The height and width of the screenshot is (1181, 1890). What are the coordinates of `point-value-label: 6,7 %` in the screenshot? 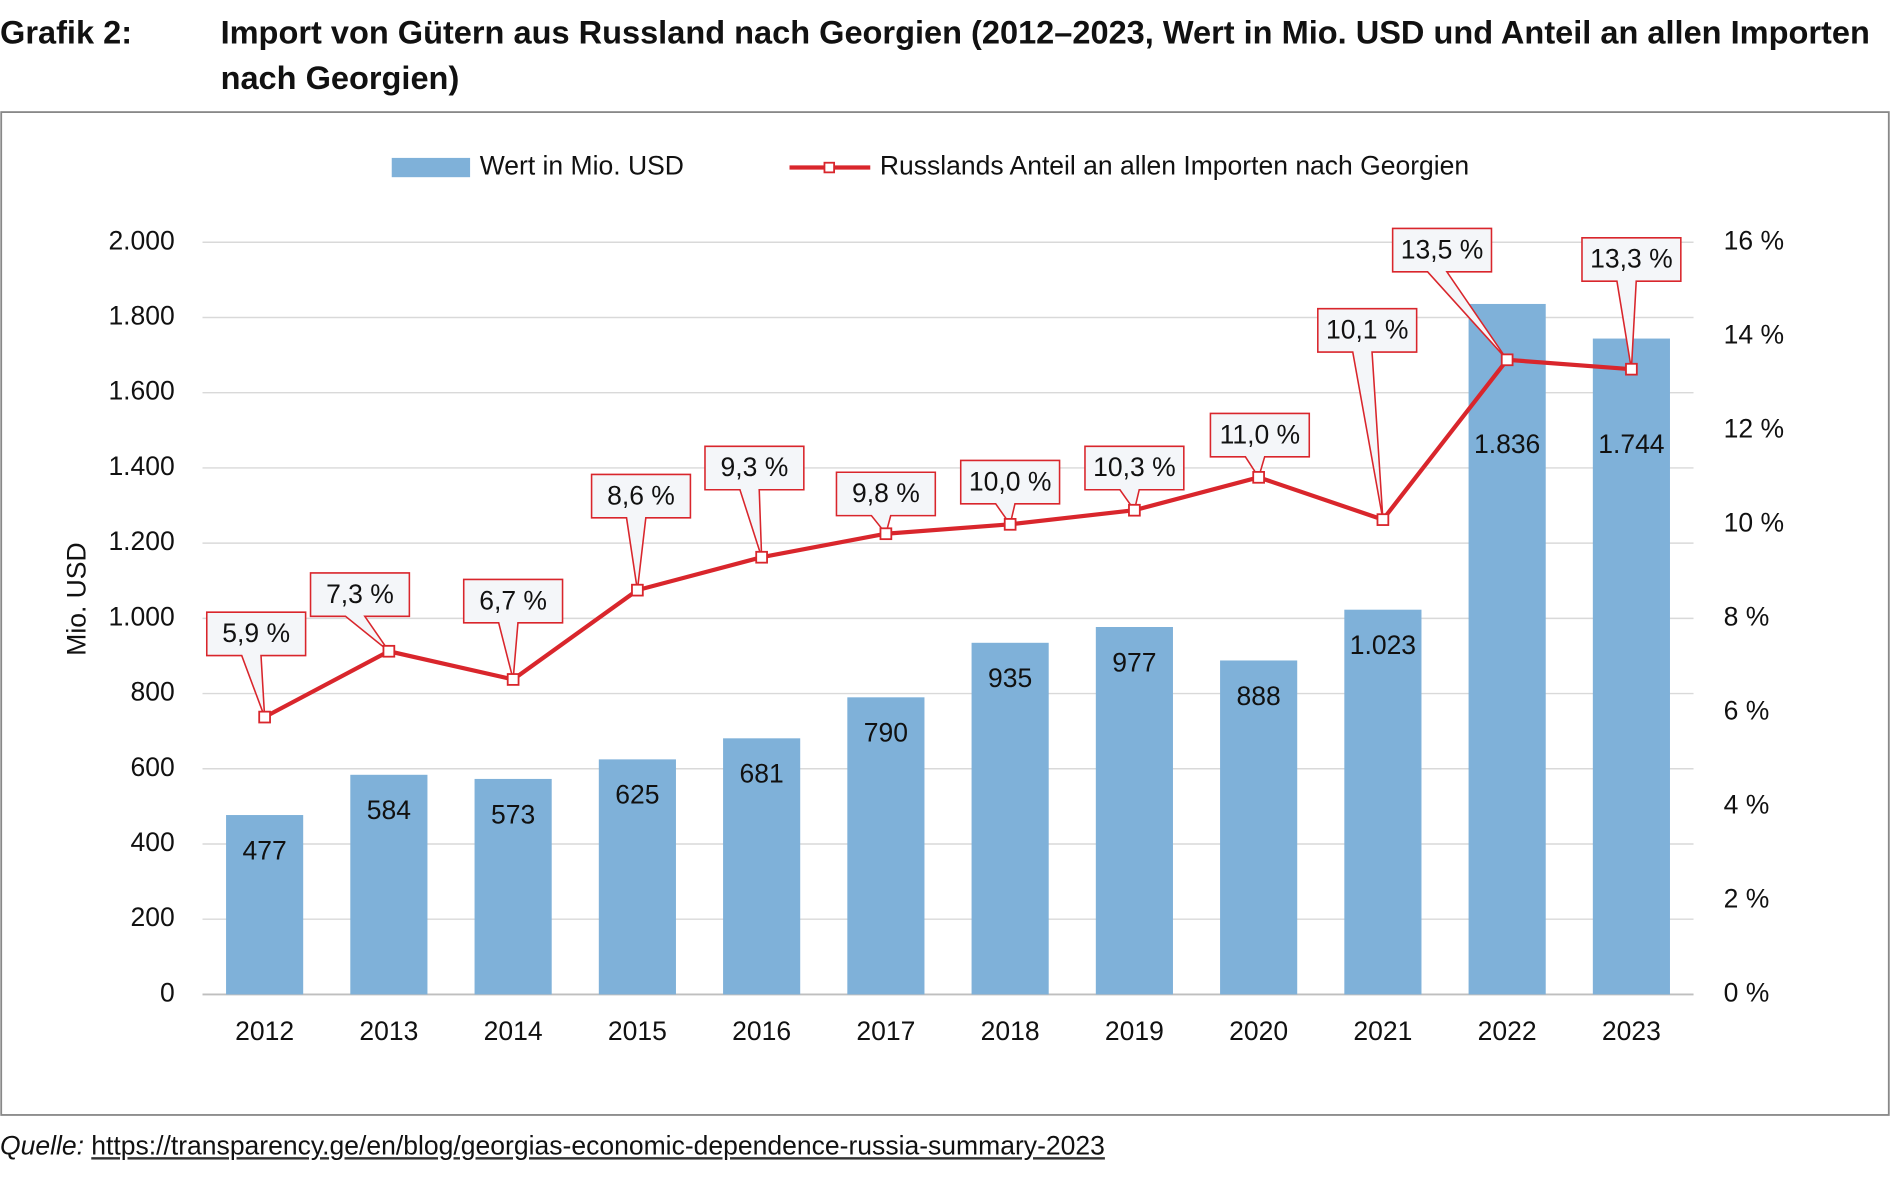 It's located at (513, 600).